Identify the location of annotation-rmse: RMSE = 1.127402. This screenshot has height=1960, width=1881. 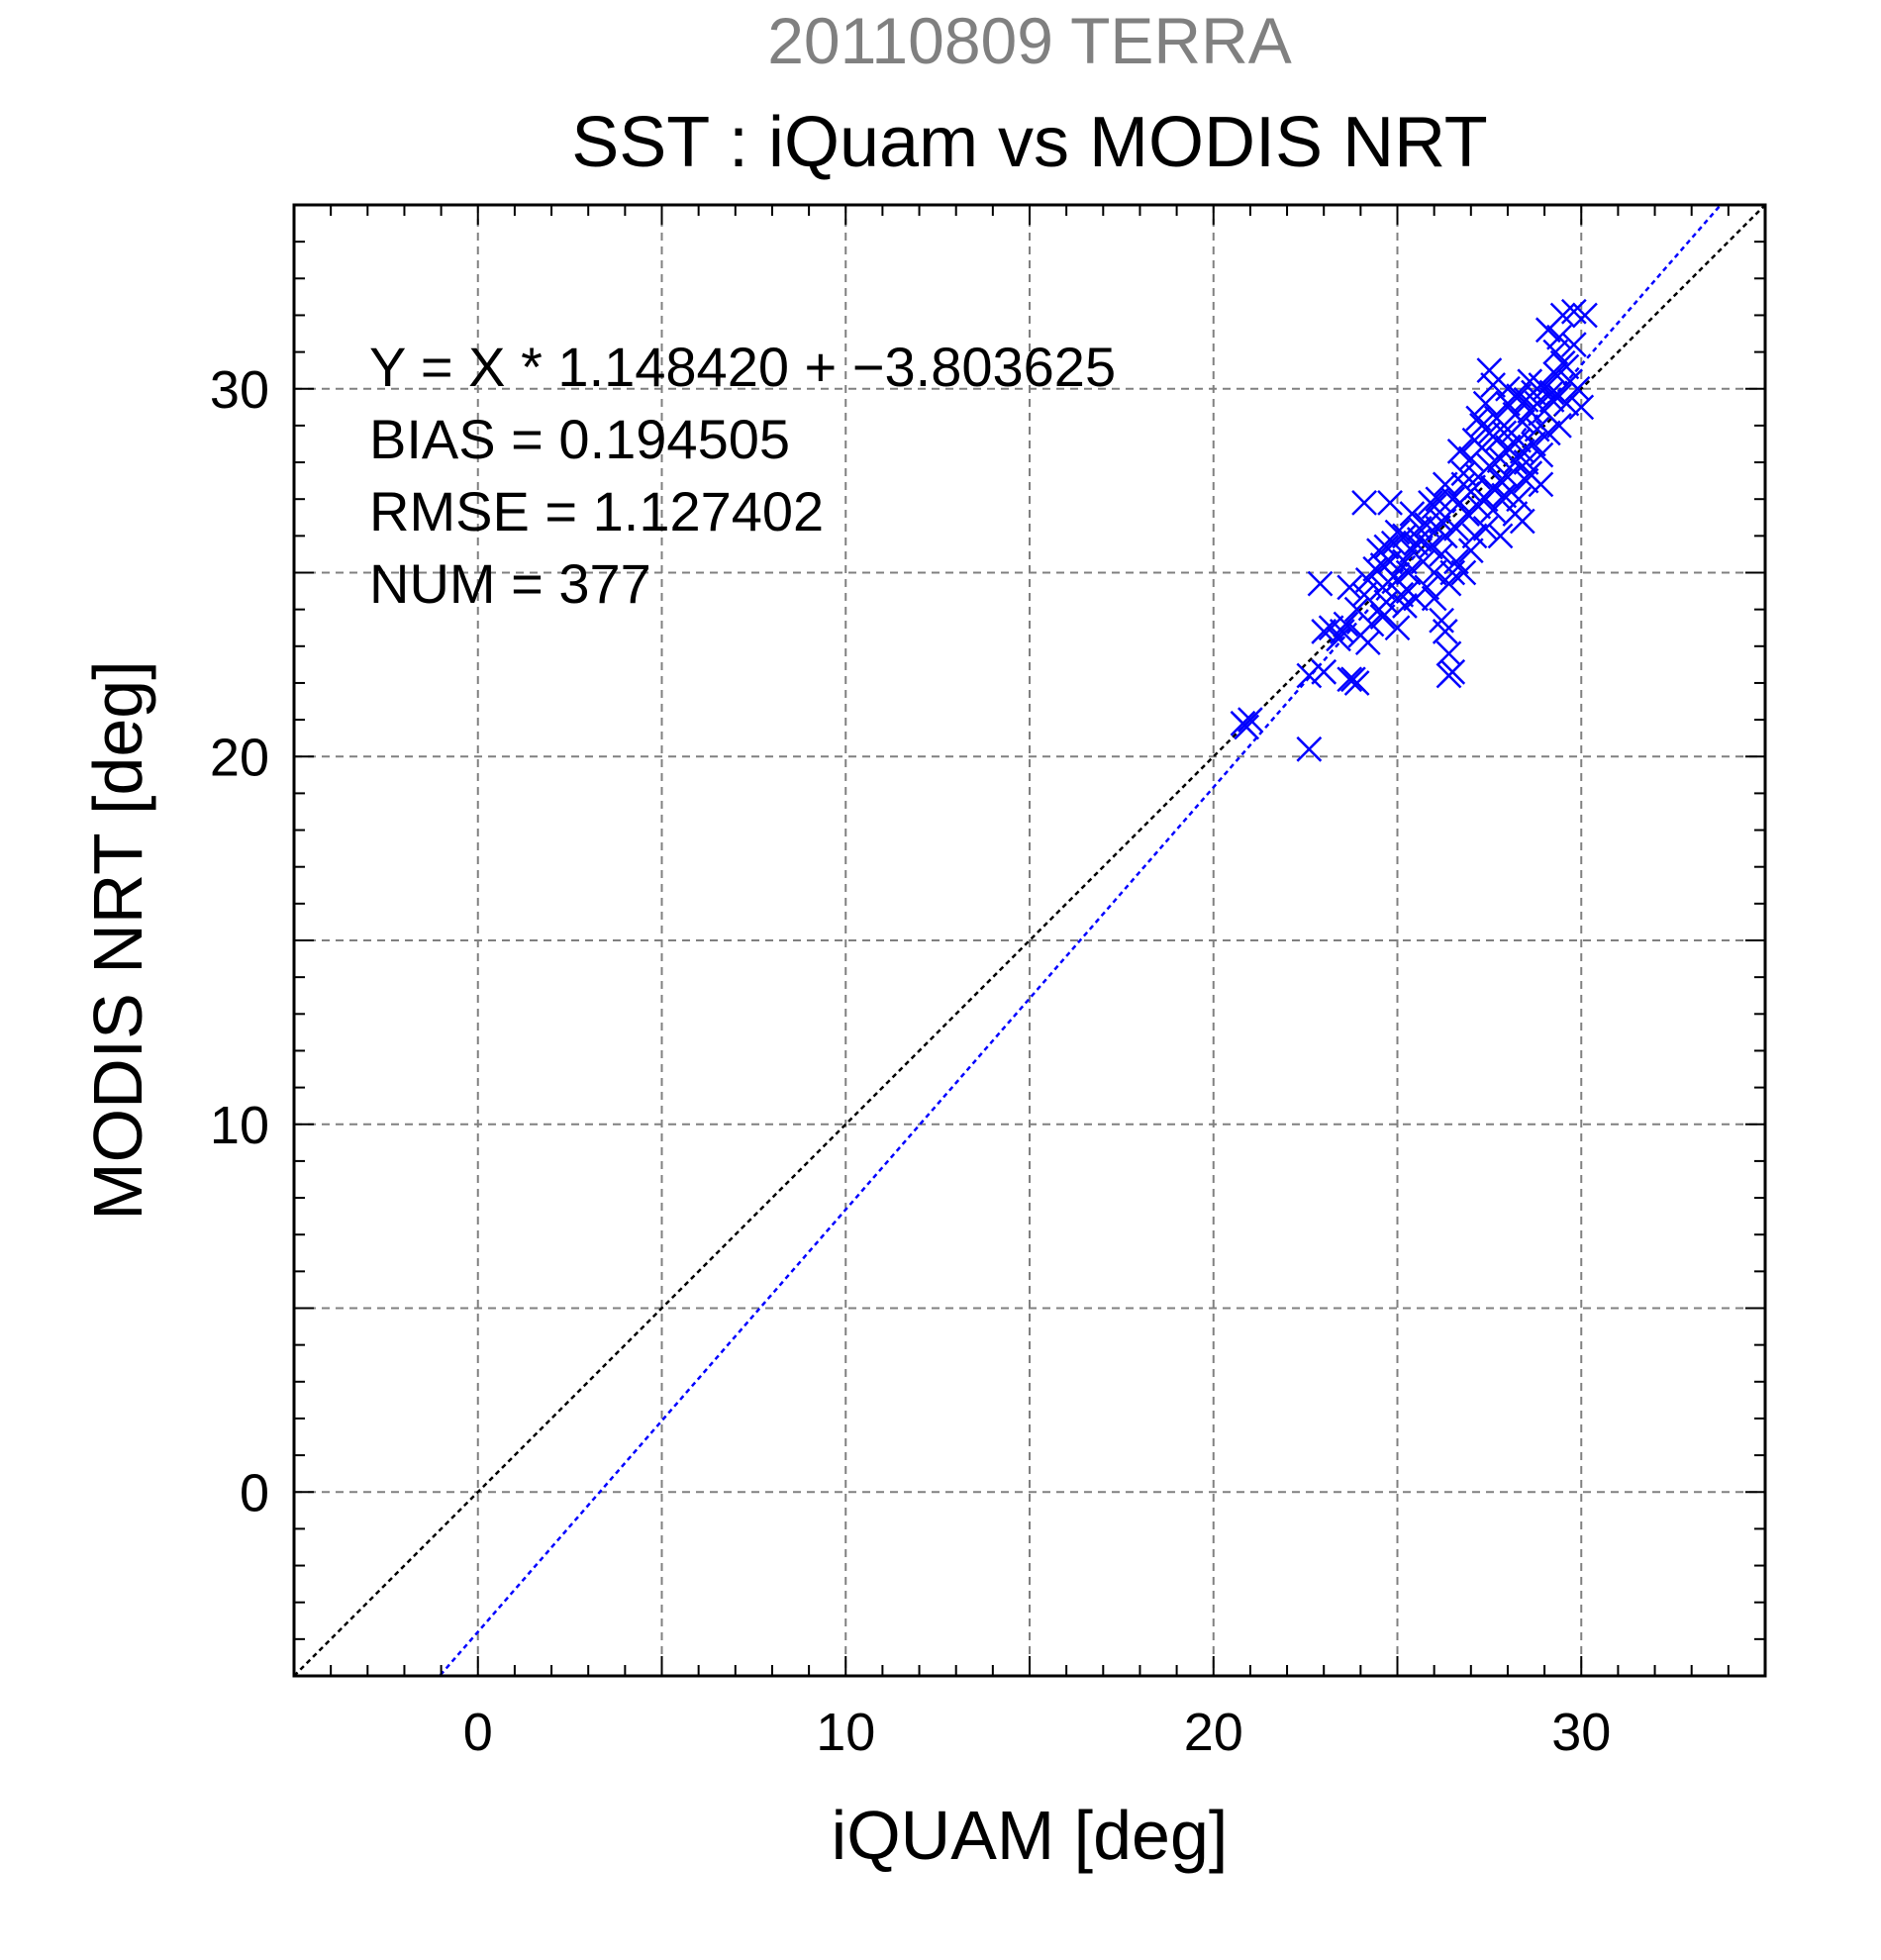
(596, 511).